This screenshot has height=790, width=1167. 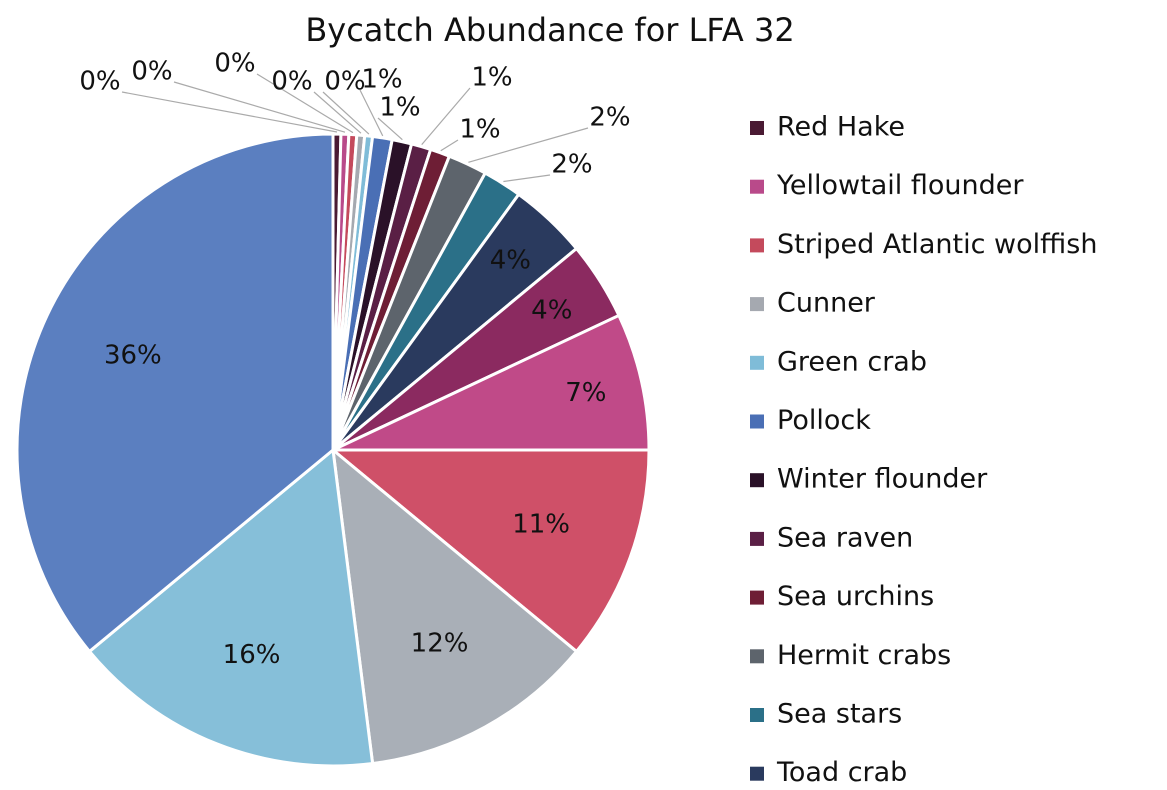 I want to click on legend-label: Cunner, so click(x=826, y=303).